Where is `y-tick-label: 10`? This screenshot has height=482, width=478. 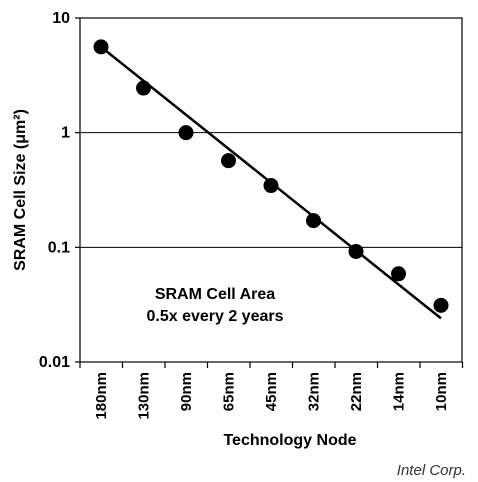
y-tick-label: 10 is located at coordinates (61, 18).